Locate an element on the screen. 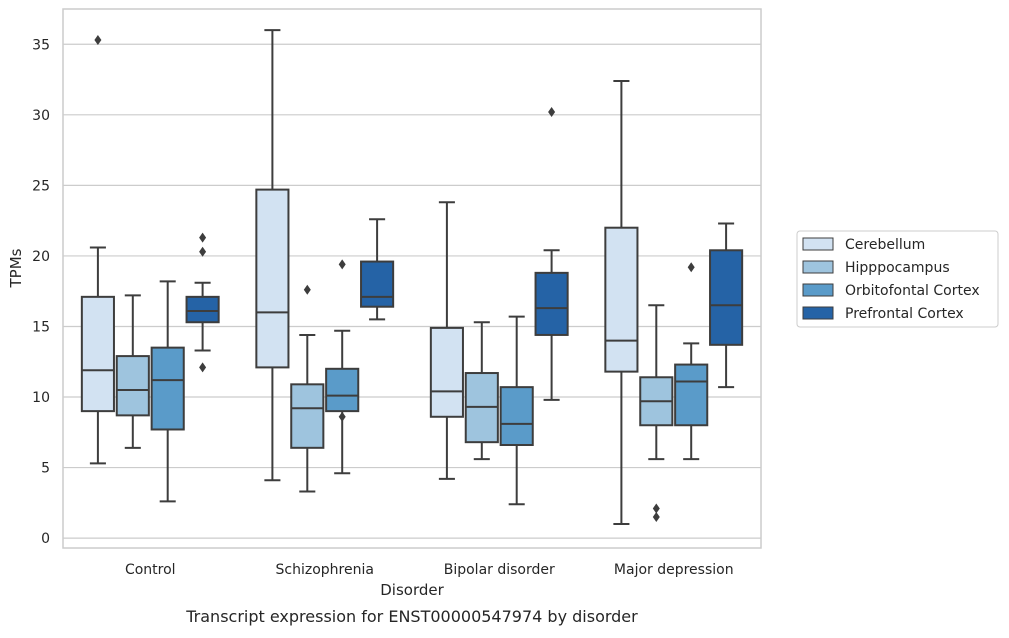  y-tick-label: 10 is located at coordinates (41, 398).